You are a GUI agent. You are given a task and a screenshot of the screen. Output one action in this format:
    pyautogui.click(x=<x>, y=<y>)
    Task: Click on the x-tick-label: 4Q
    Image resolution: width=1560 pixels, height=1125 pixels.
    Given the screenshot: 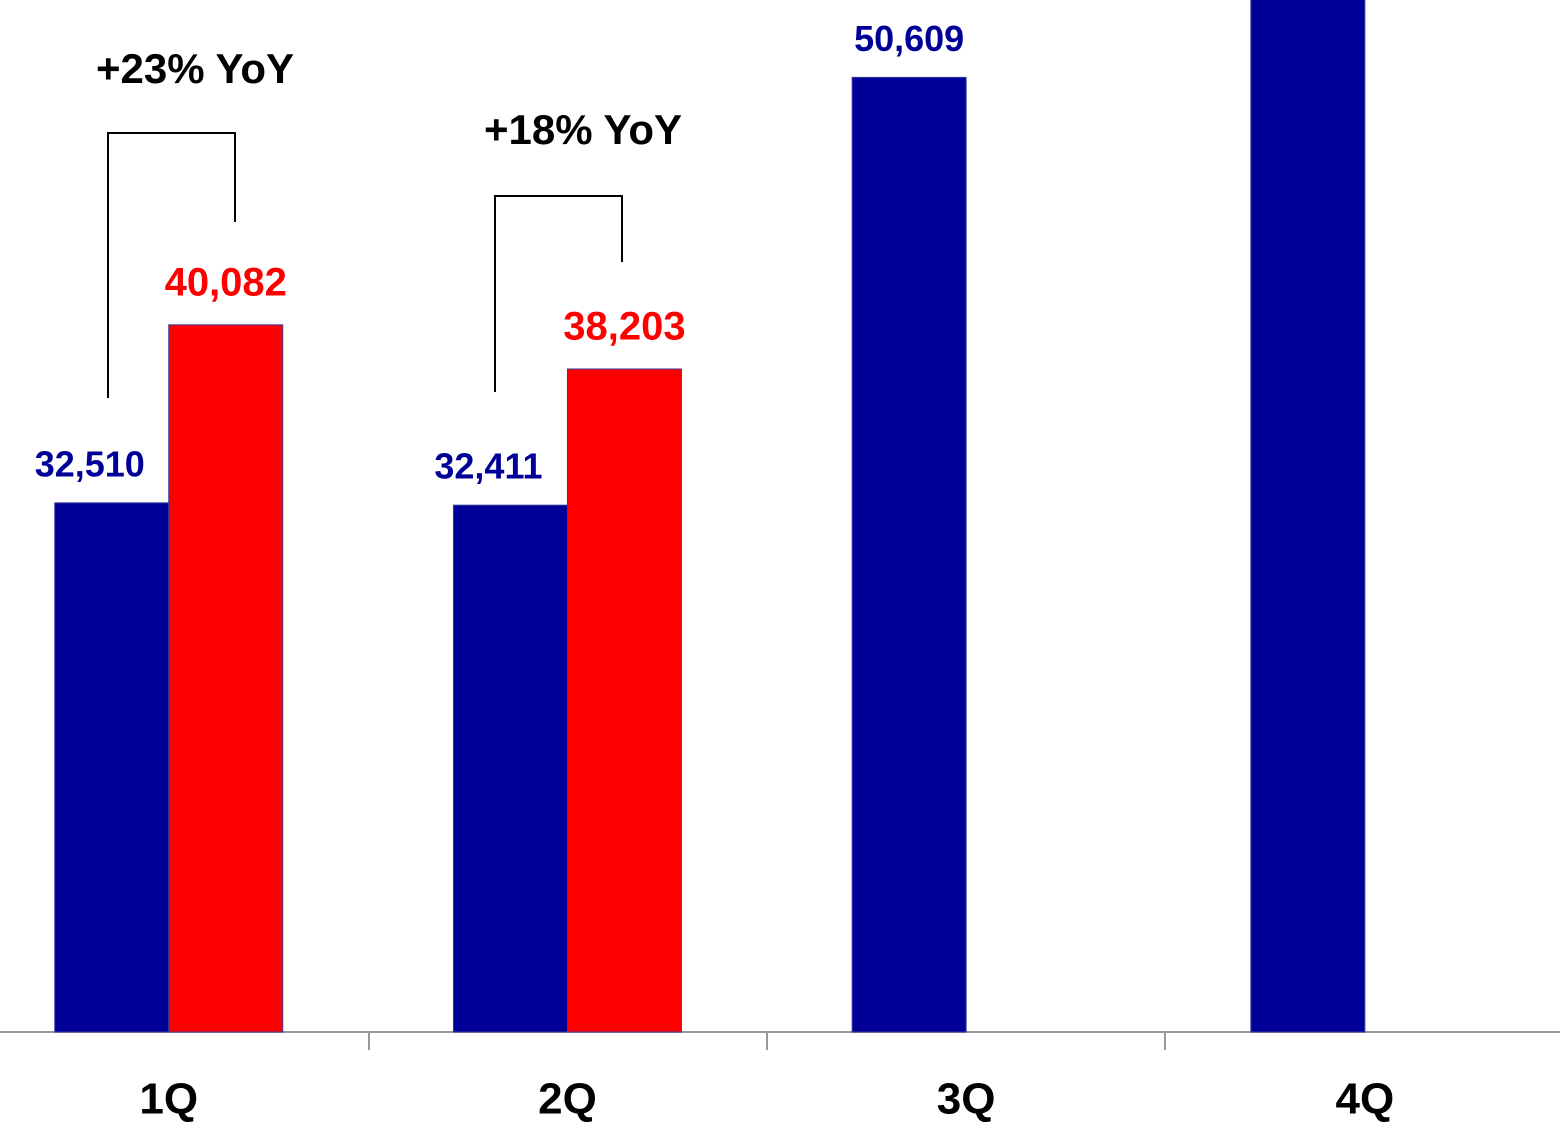 What is the action you would take?
    pyautogui.click(x=1364, y=1099)
    